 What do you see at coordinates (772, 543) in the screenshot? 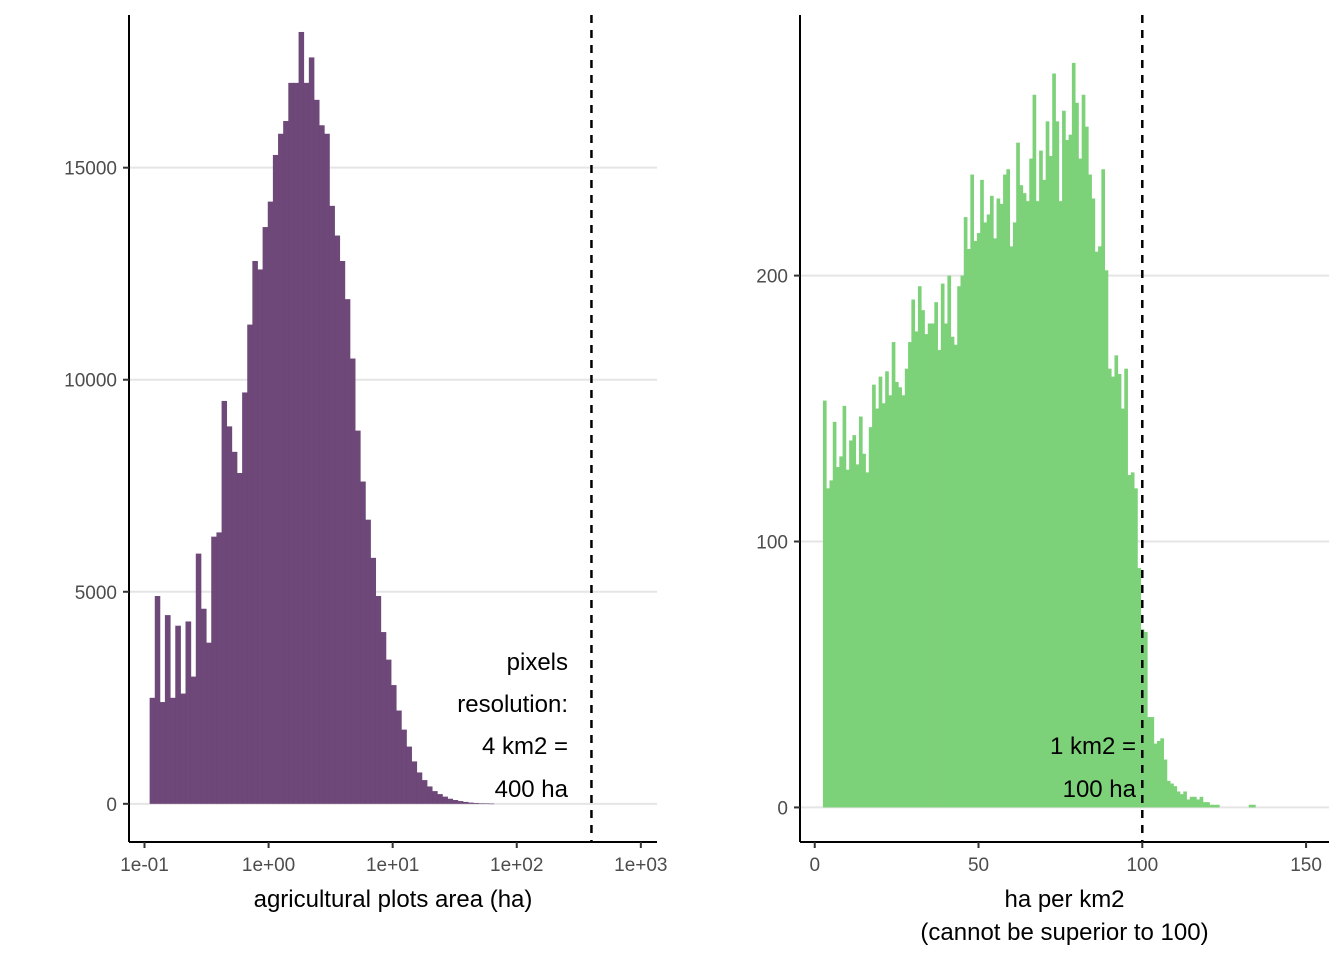
I see `y-tick-label: 100` at bounding box center [772, 543].